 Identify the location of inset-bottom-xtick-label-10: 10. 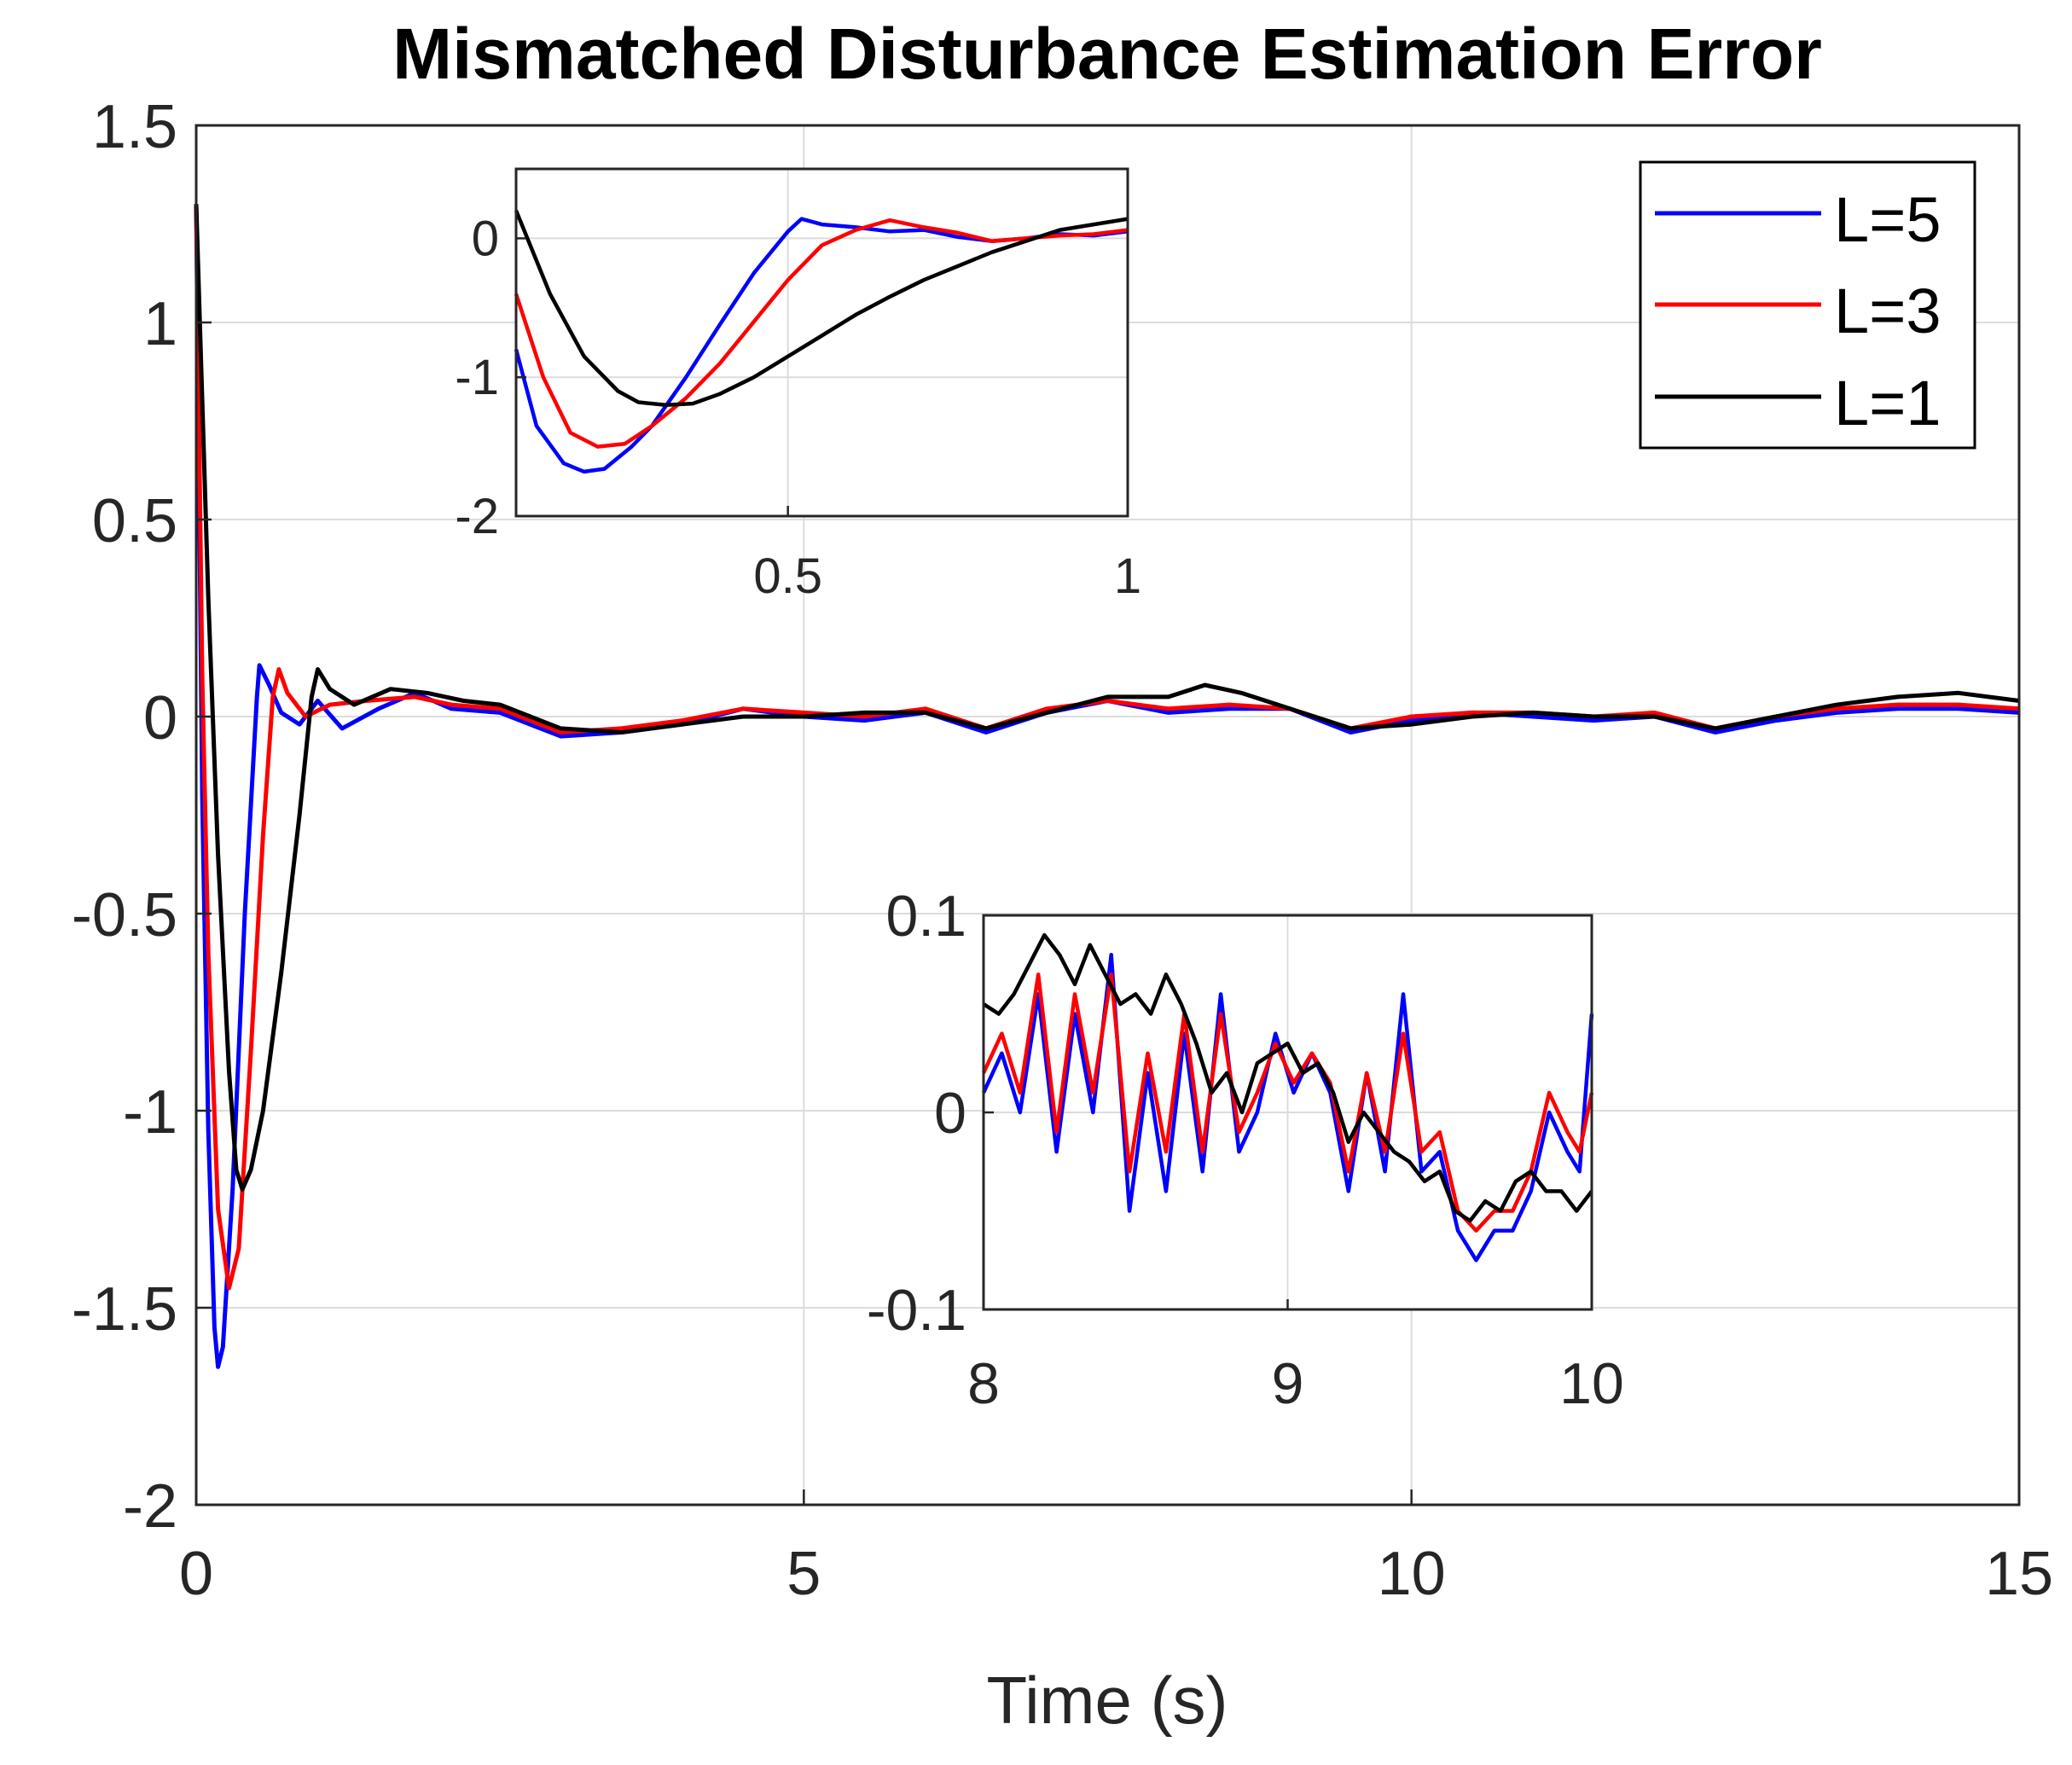
(1591, 1383).